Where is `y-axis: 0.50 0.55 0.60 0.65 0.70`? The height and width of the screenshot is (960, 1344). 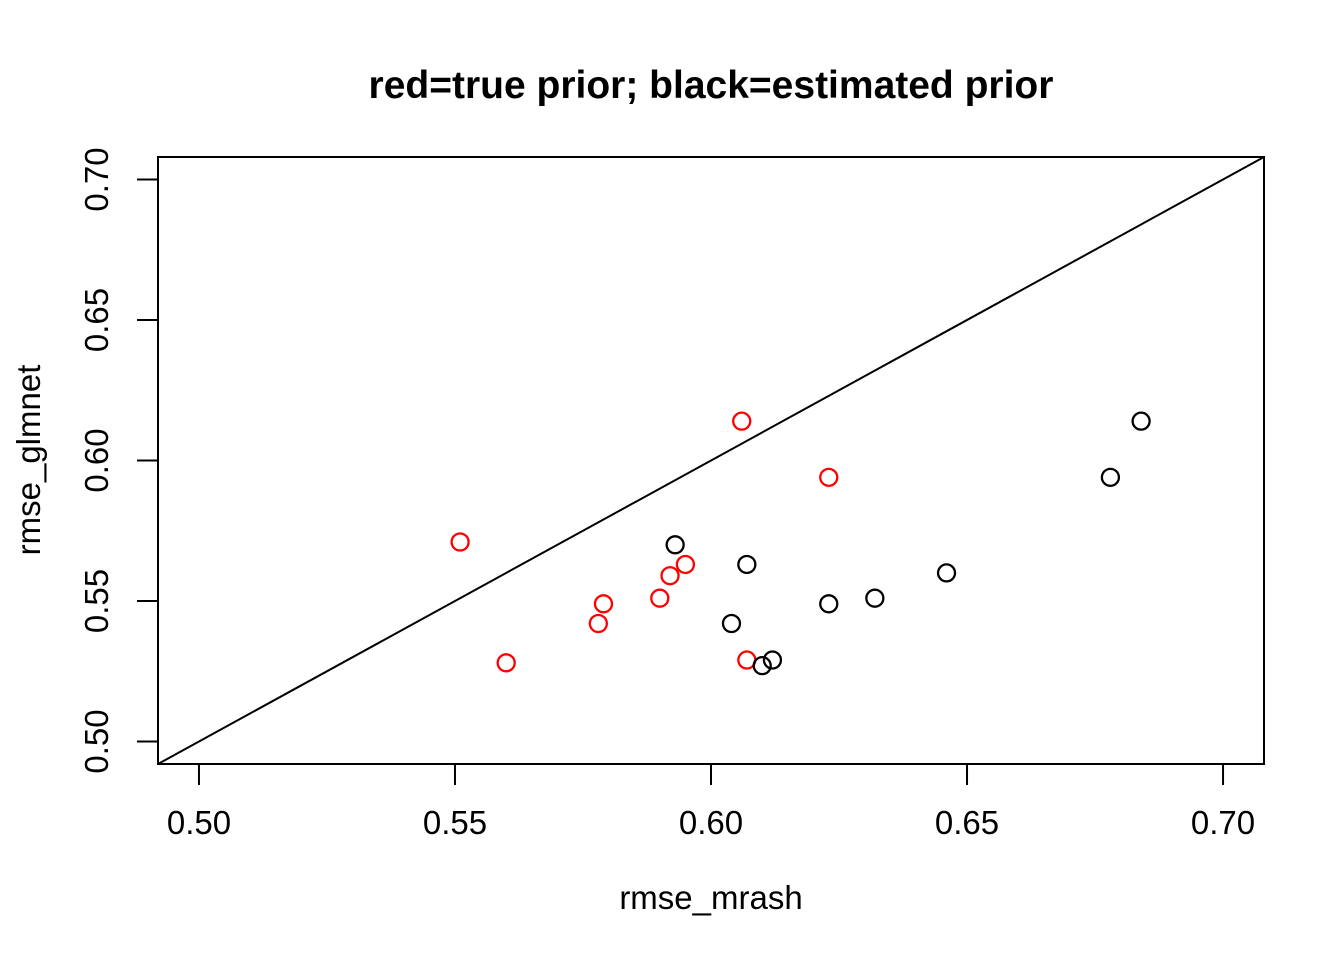
y-axis: 0.50 0.55 0.60 0.65 0.70 is located at coordinates (117, 460).